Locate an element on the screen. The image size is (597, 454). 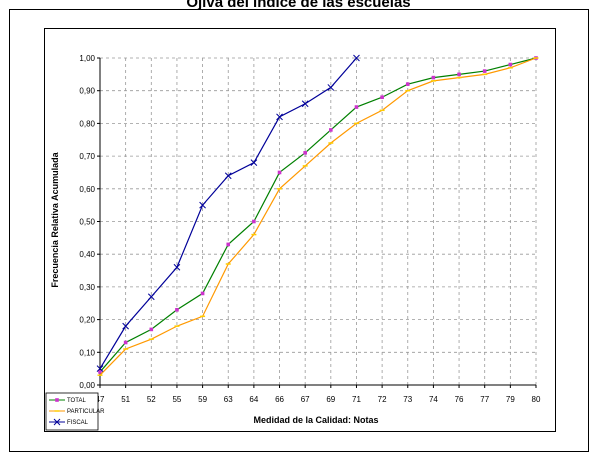
y-axis-title: Frecuencia Relativa Acumulada is located at coordinates (55, 219).